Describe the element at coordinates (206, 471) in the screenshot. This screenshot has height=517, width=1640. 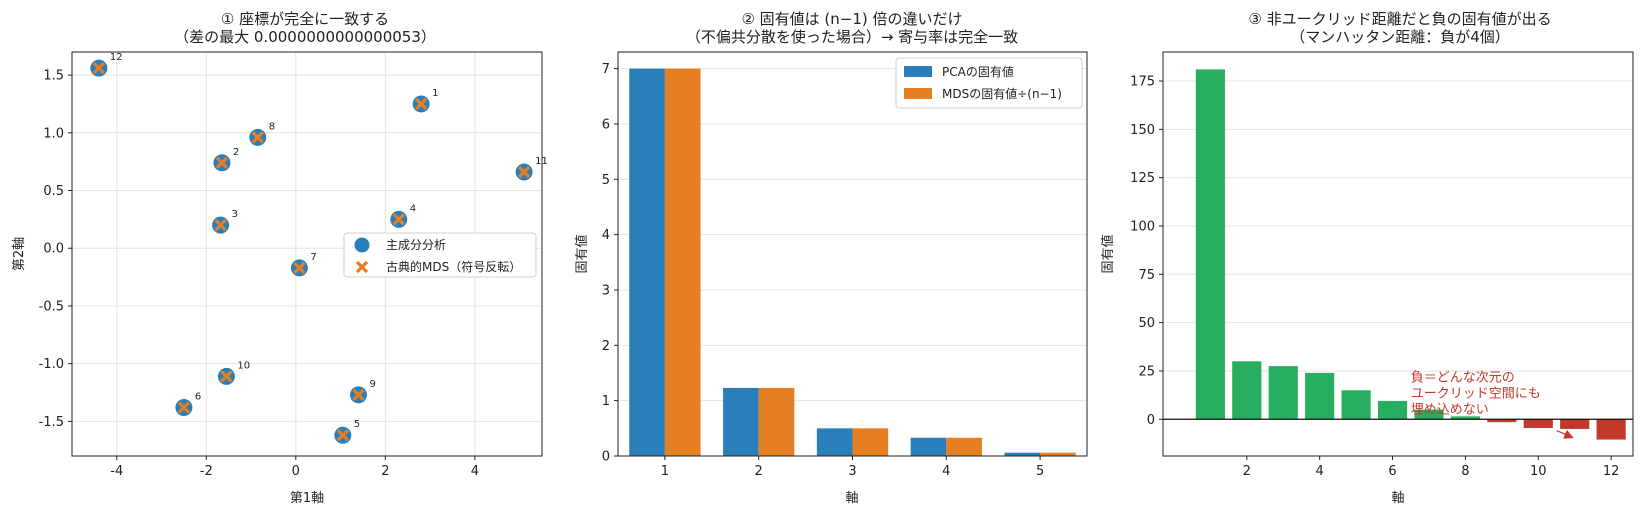
I see `tick-label-x: -2` at that location.